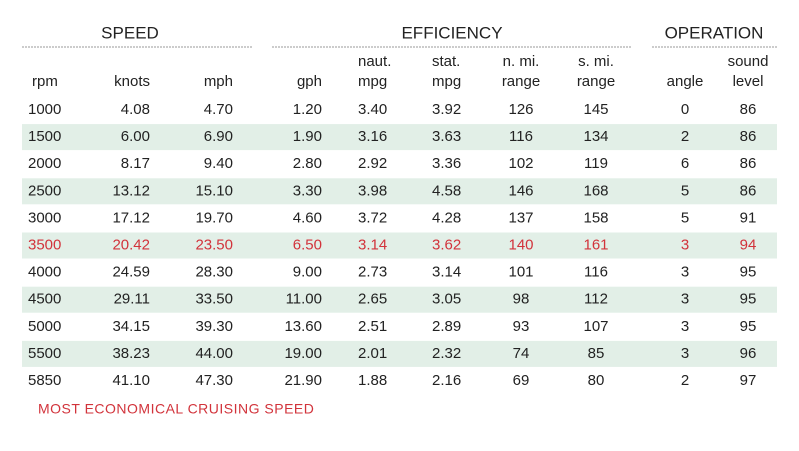 Image resolution: width=799 pixels, height=451 pixels. Describe the element at coordinates (446, 163) in the screenshot. I see `cell: 3.36` at that location.